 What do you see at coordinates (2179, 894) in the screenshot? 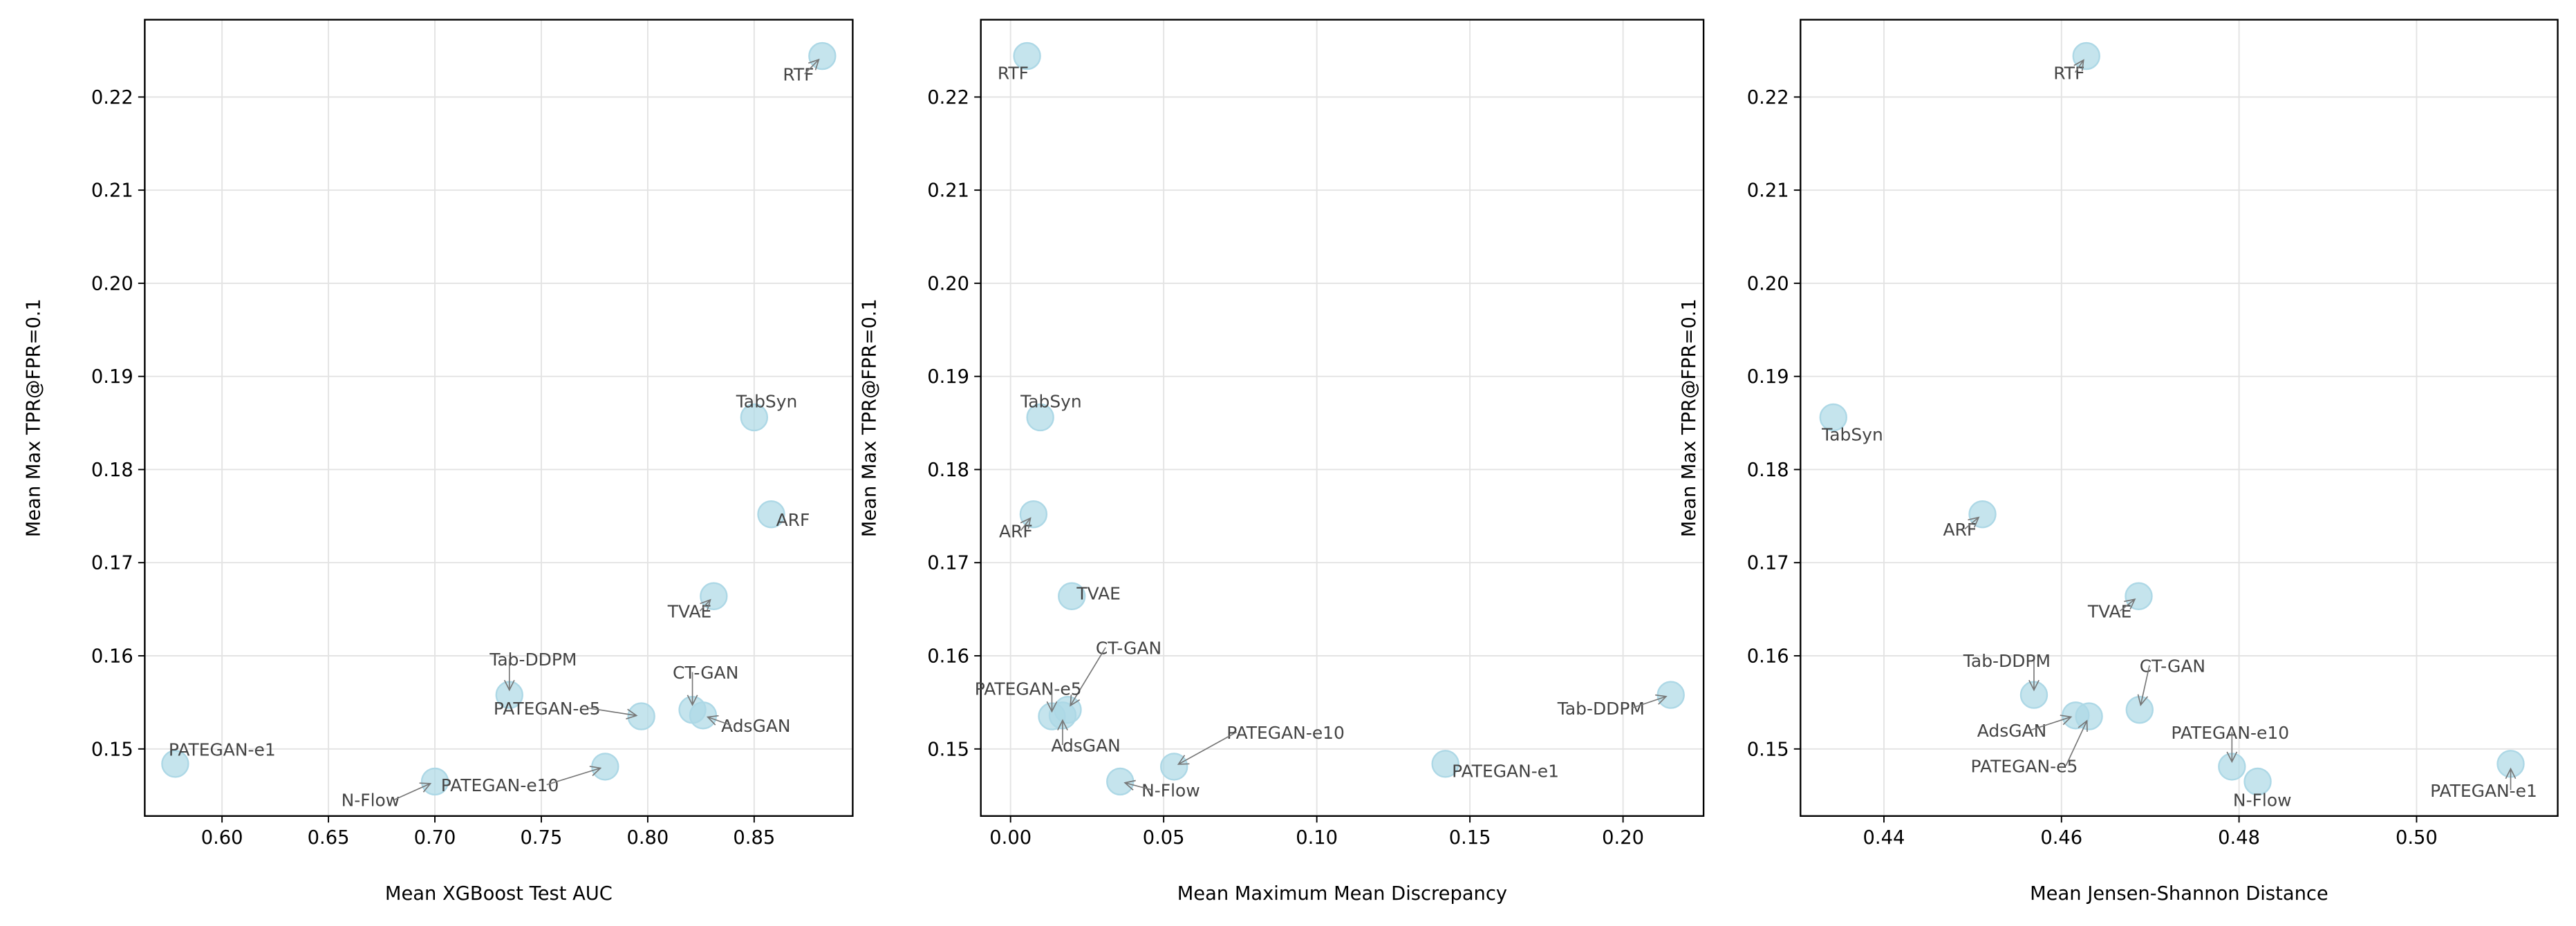
I see `x-axis-label: Mean Jensen-Shannon Distance` at bounding box center [2179, 894].